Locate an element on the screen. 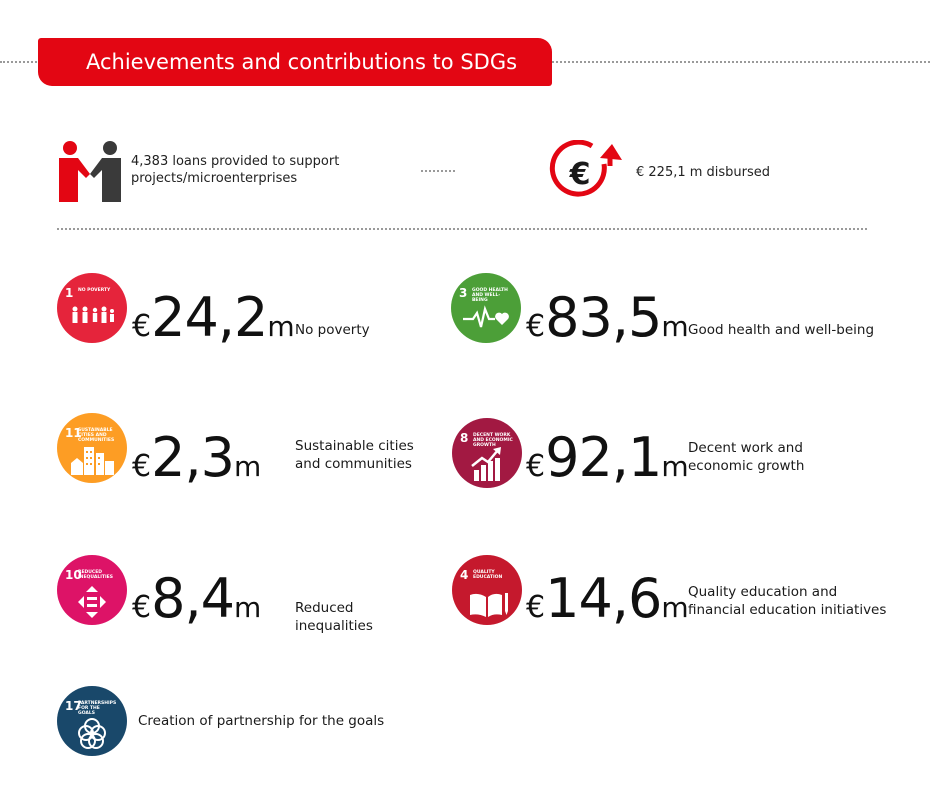  euro-cycle-icon: € is located at coordinates (585, 168).